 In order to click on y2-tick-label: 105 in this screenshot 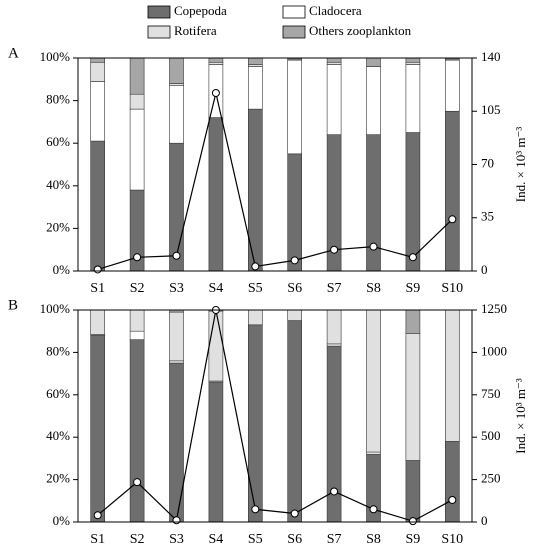, I will do `click(491, 109)`.